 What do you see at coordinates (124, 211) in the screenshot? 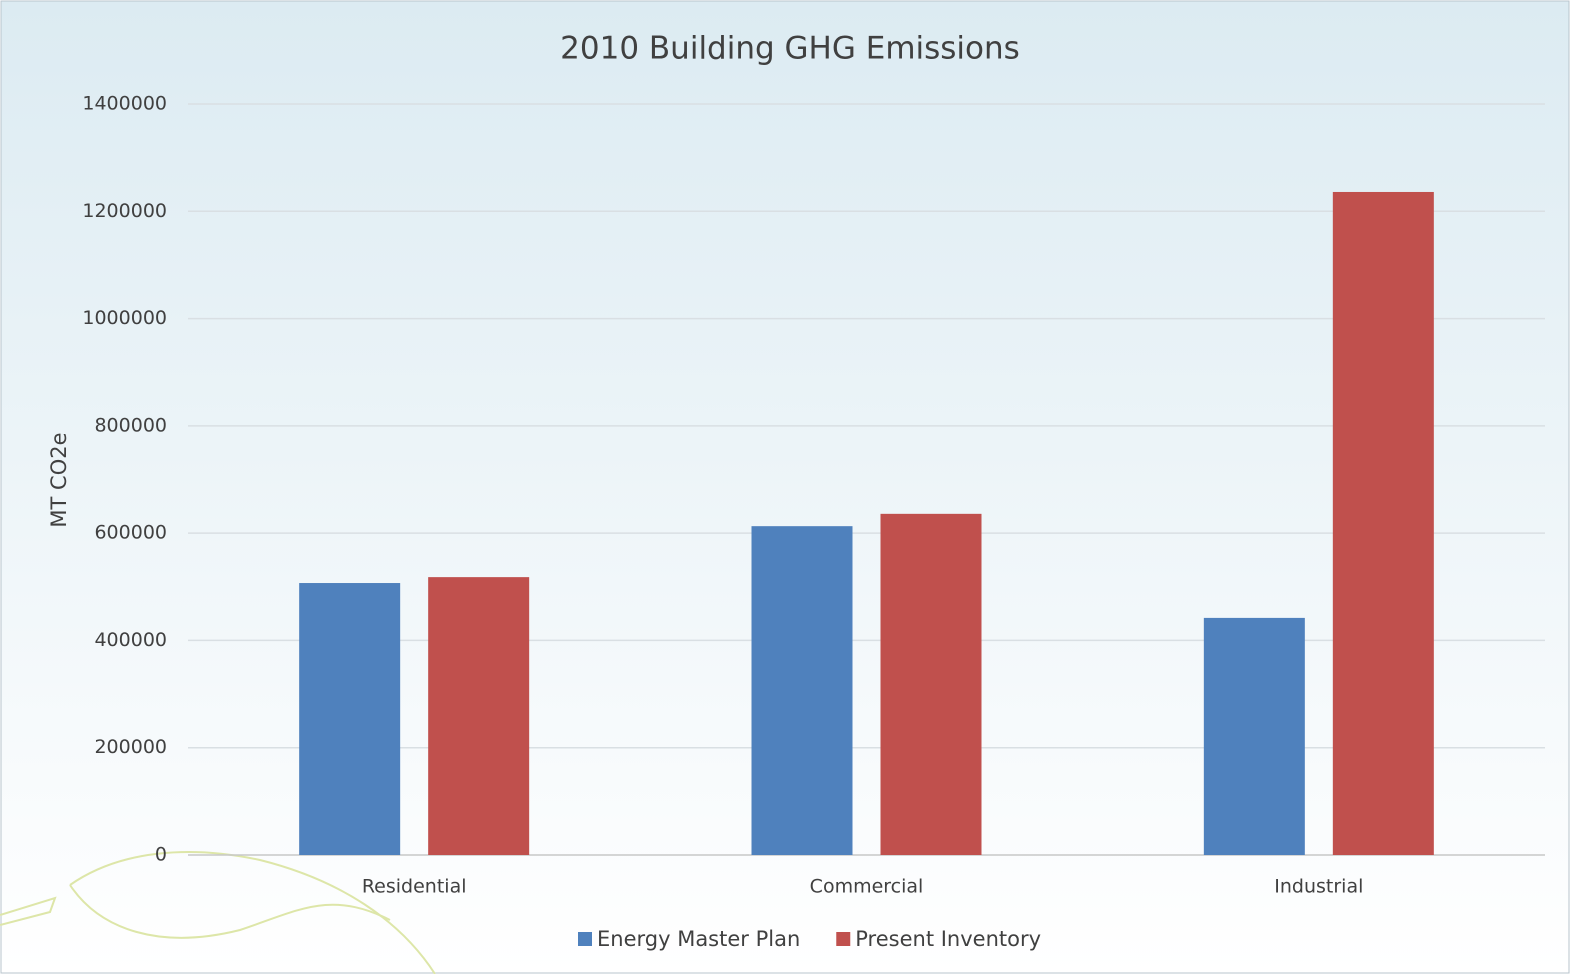
I see `y-tick-label: 1200000` at bounding box center [124, 211].